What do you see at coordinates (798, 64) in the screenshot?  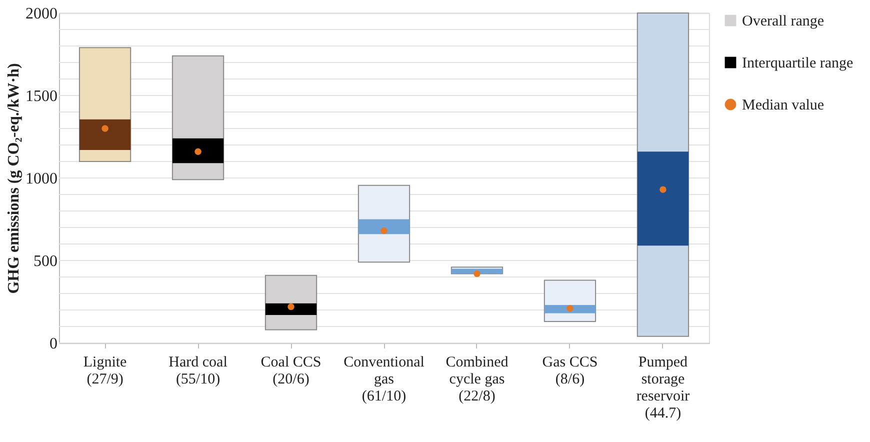 I see `legend-label: Interquartile range` at bounding box center [798, 64].